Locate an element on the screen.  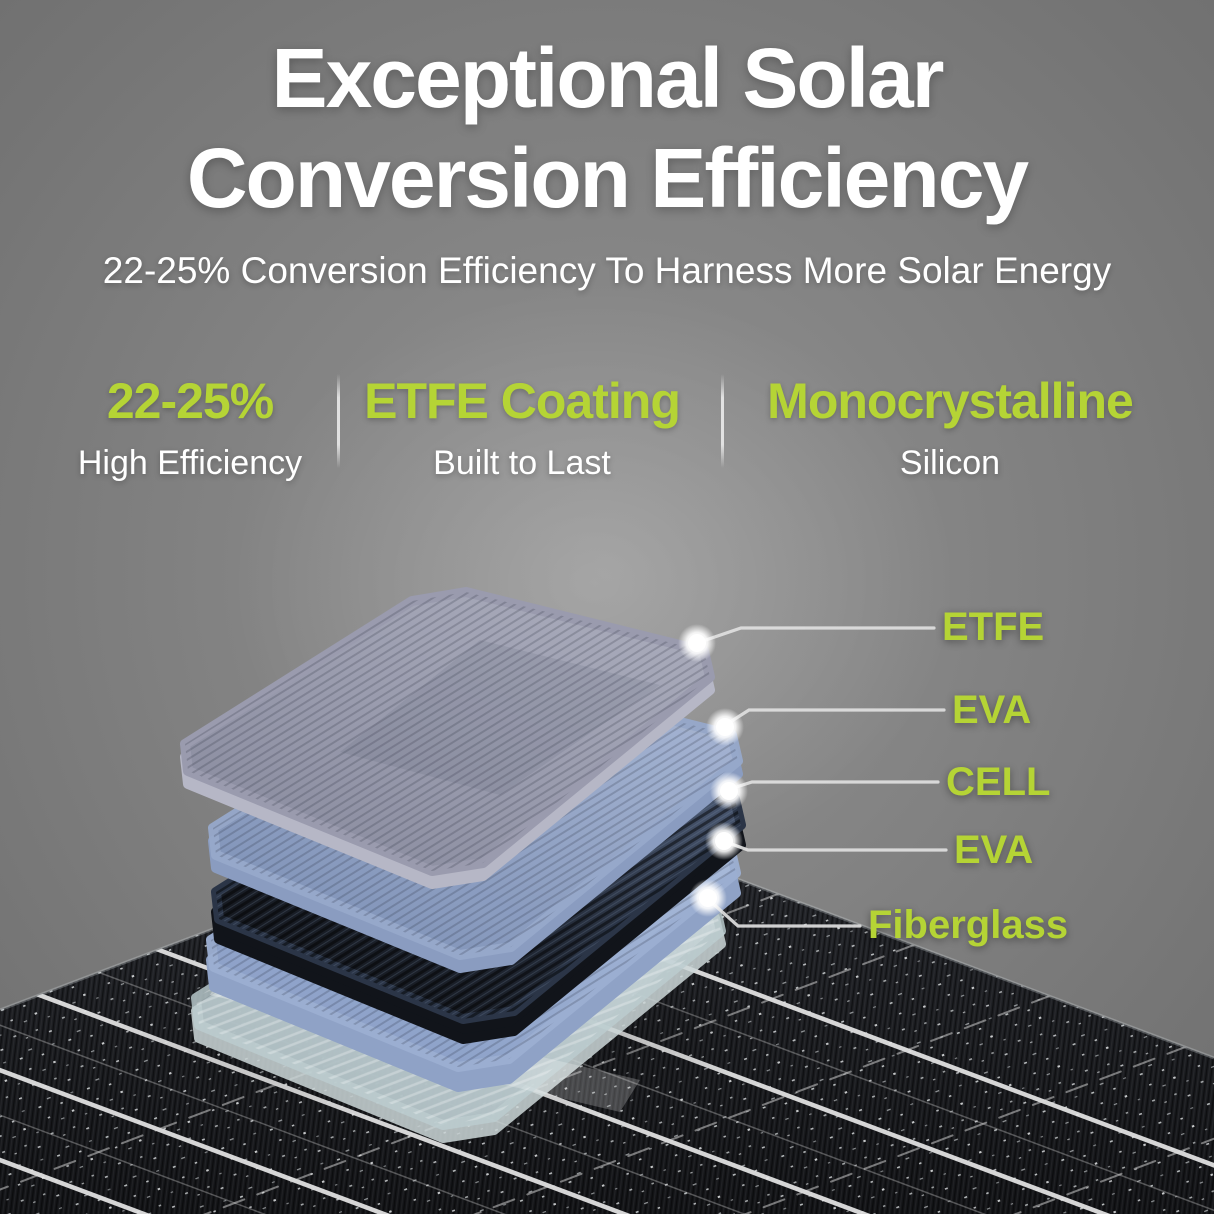
title-line-1: Exceptional Solar is located at coordinates (608, 78).